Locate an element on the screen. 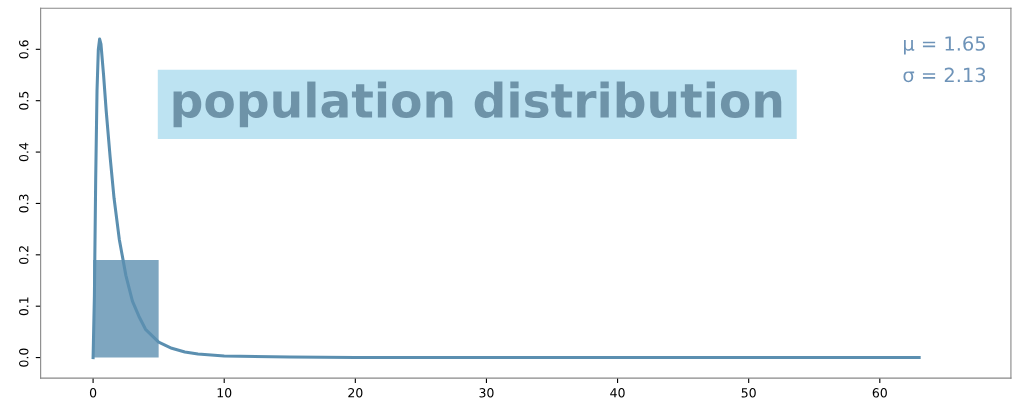 The image size is (1016, 411). x-tick-label: 0 is located at coordinates (93, 393).